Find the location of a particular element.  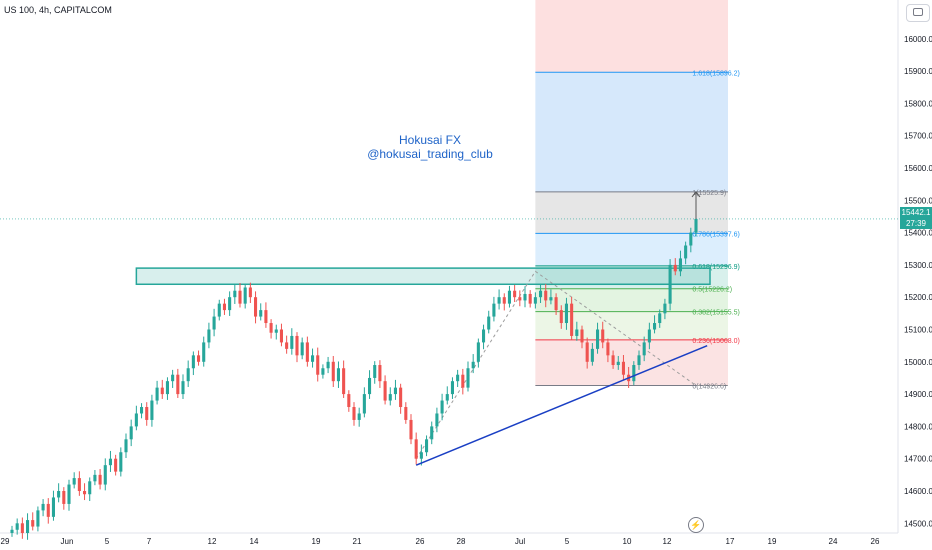

x-tick-label: 28 is located at coordinates (461, 541).